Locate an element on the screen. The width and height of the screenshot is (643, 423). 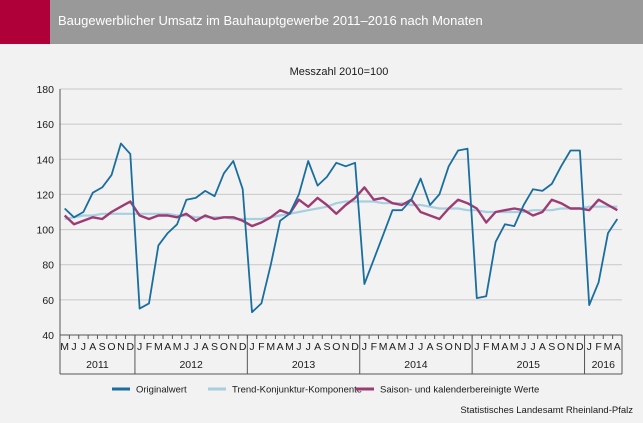
chart-subtitle: Messzahl 2010=100 is located at coordinates (339, 72).